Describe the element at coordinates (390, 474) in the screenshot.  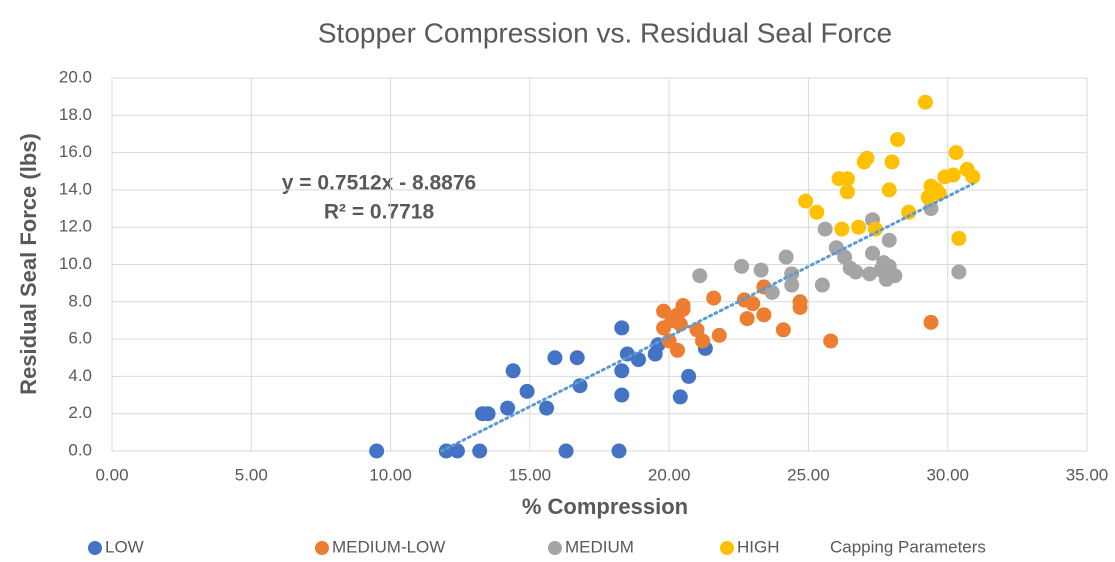
I see `x-tick-label: 10.00` at that location.